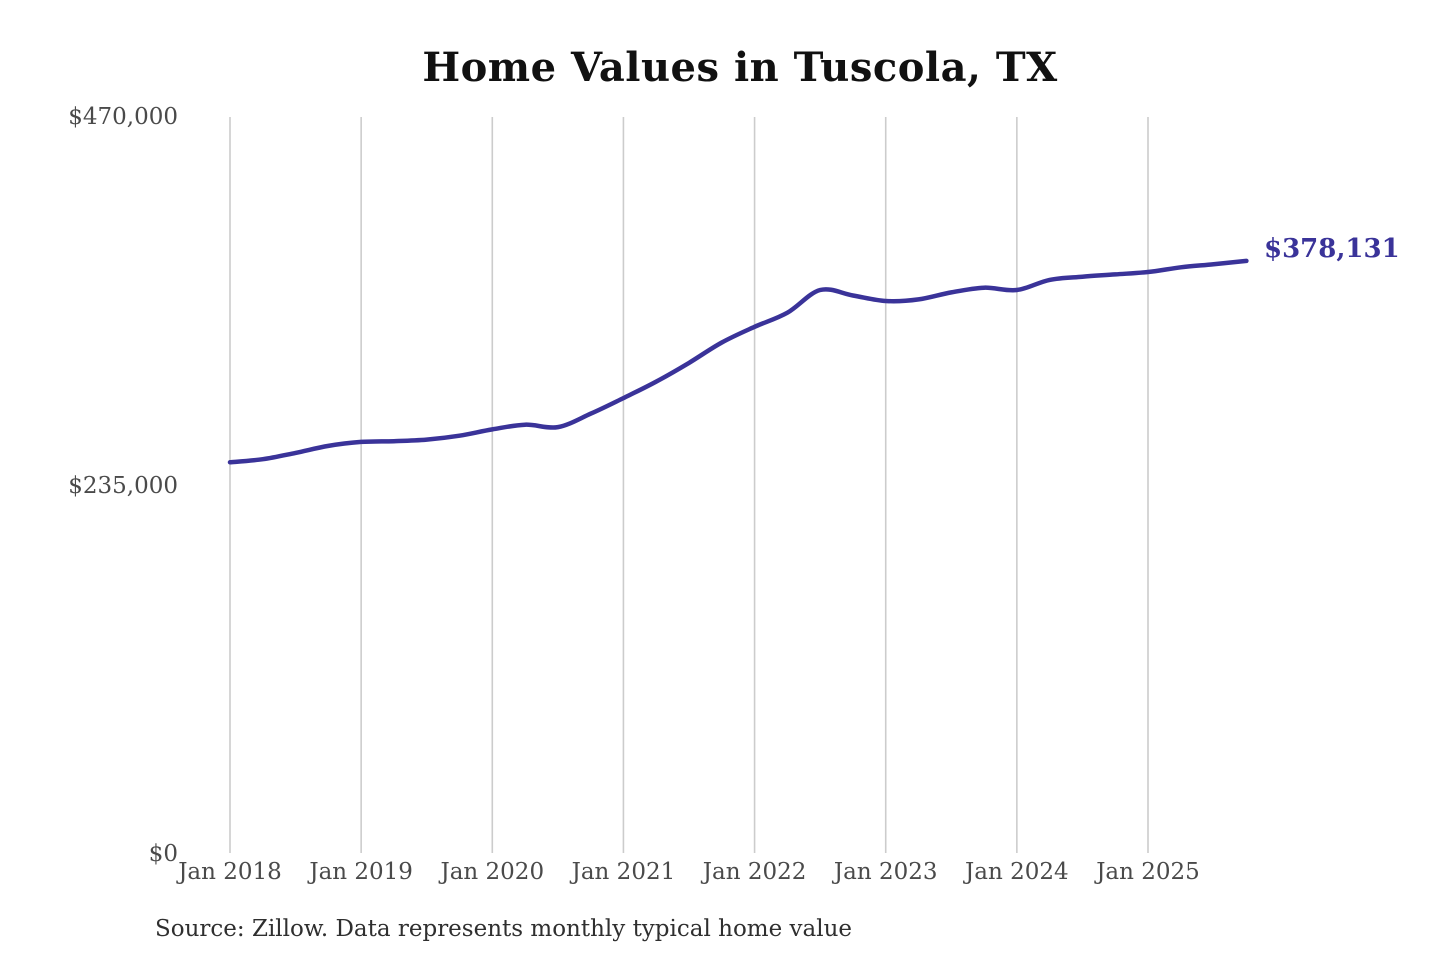  Describe the element at coordinates (491, 872) in the screenshot. I see `x-tick-label-jan-2020: Jan 2020` at that location.